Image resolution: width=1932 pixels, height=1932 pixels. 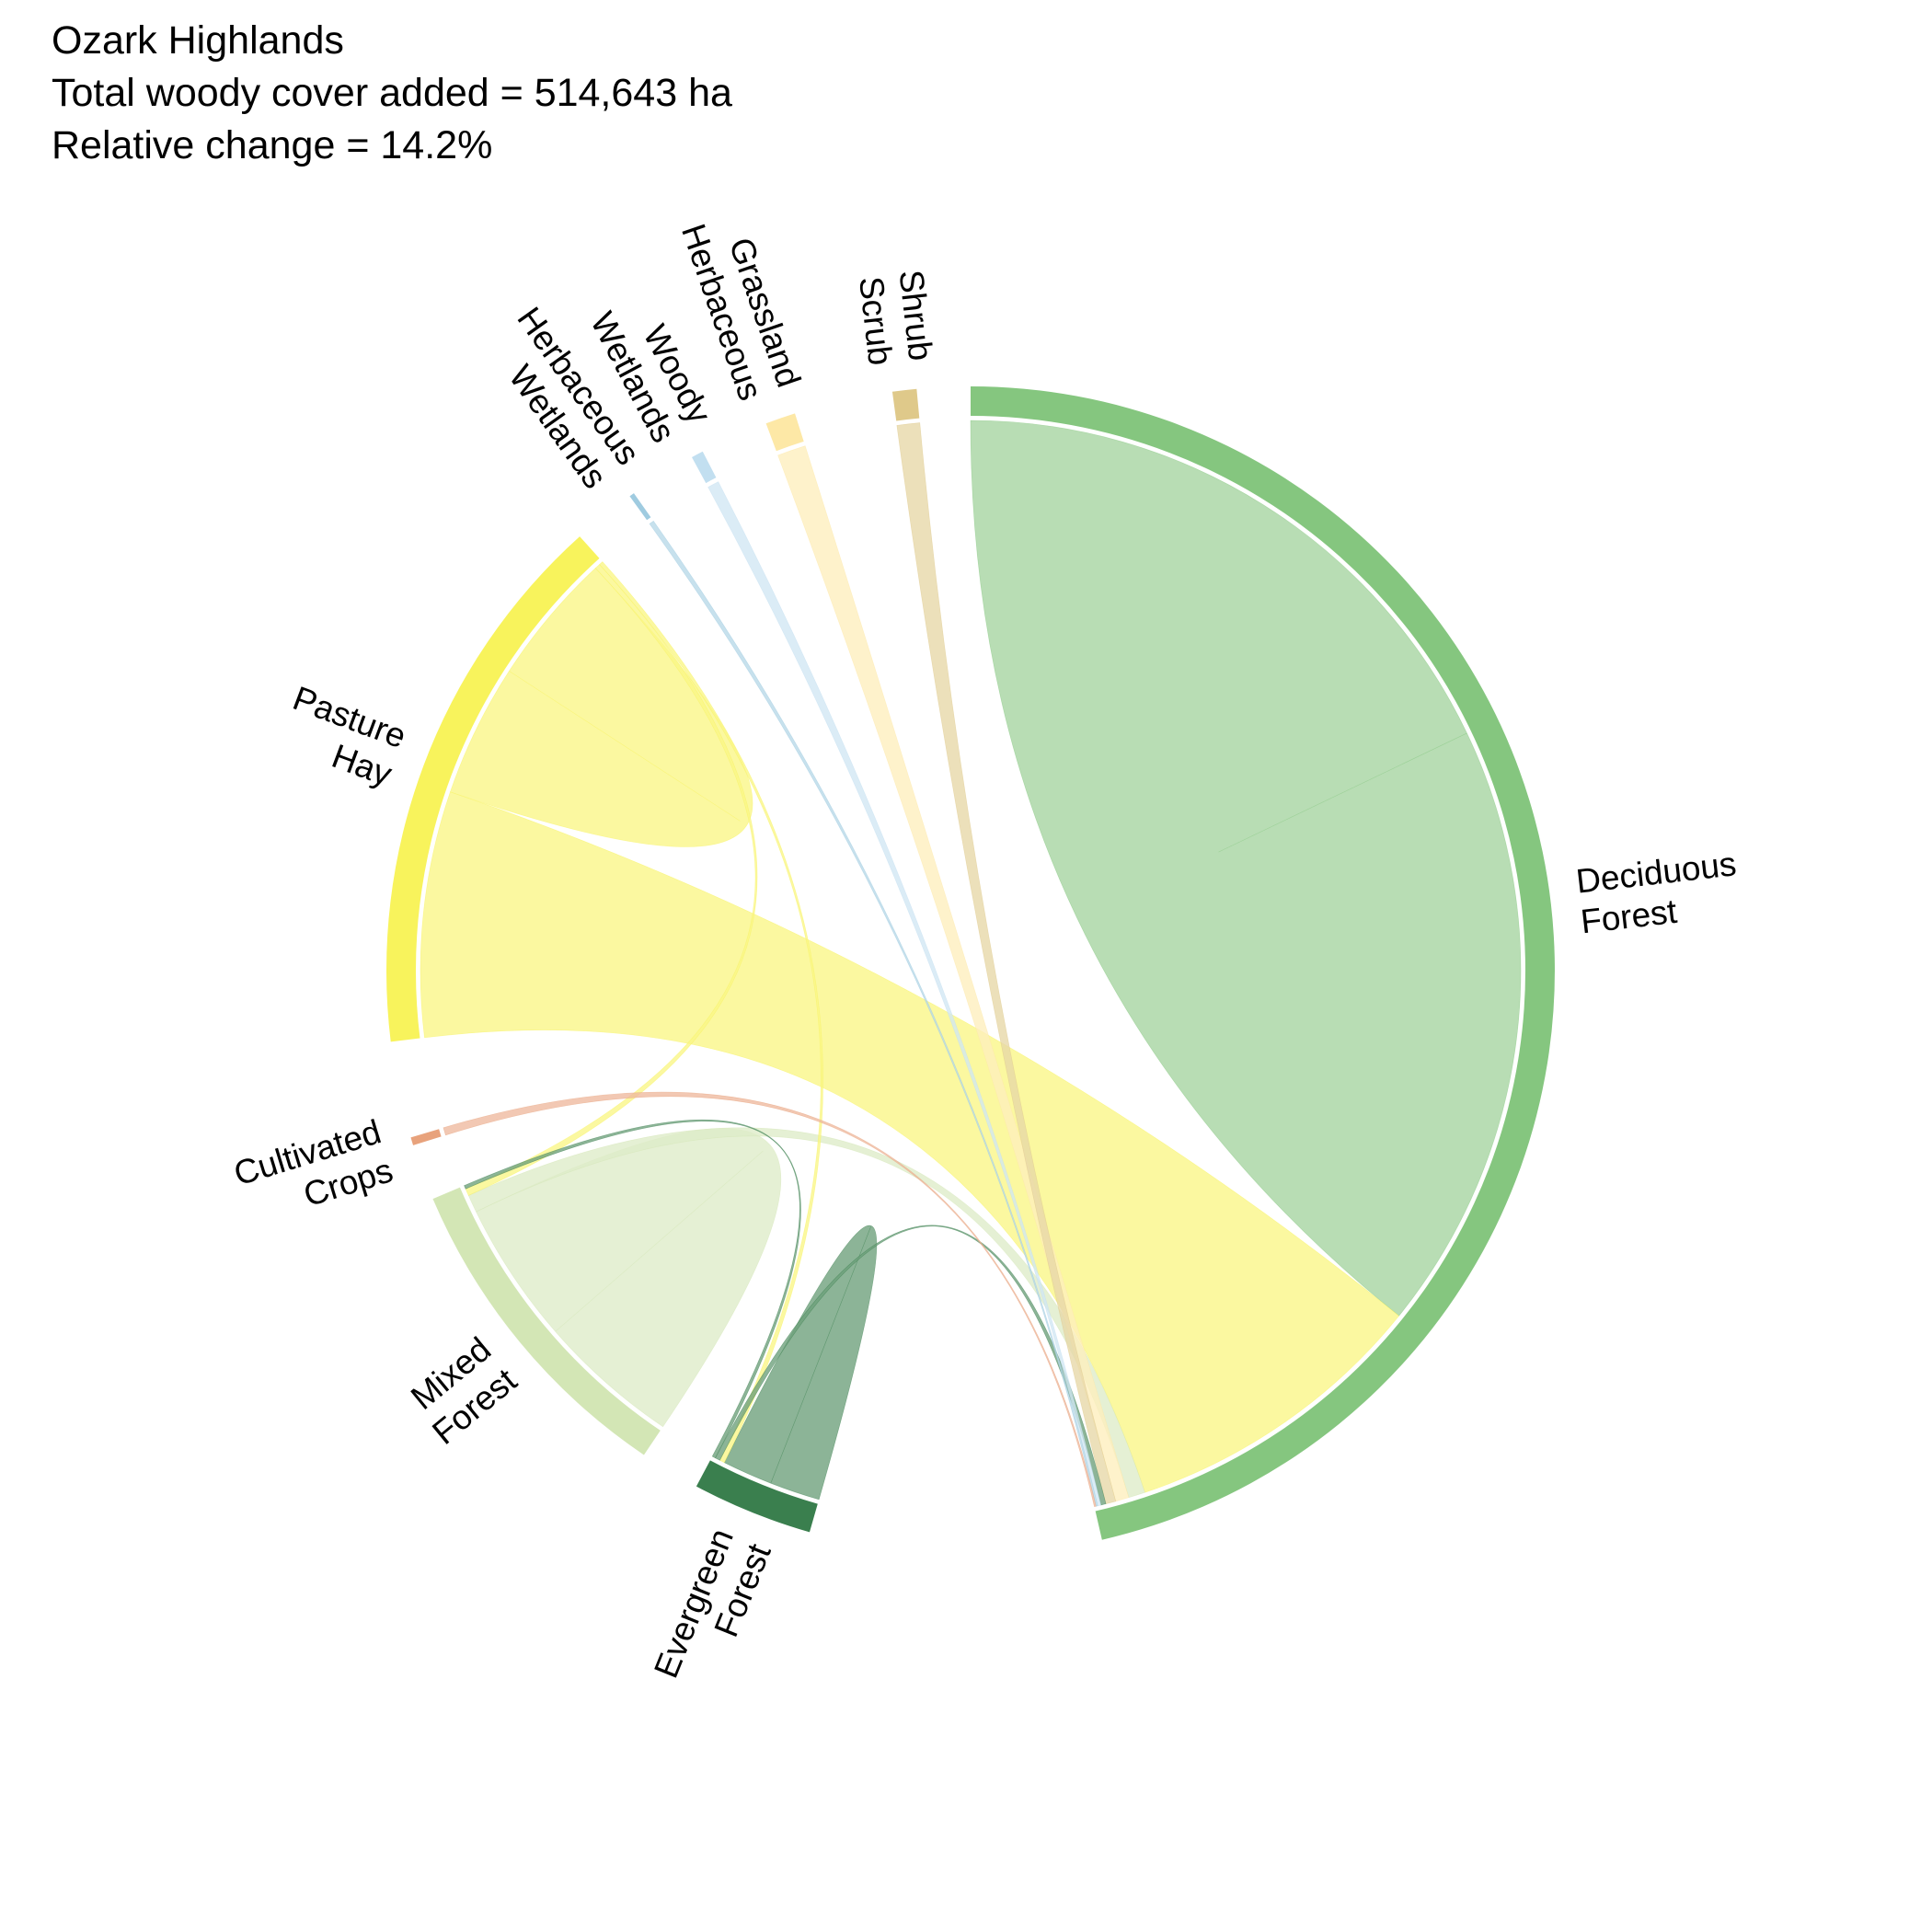 I want to click on sector-arc-crops, so click(x=426, y=1137).